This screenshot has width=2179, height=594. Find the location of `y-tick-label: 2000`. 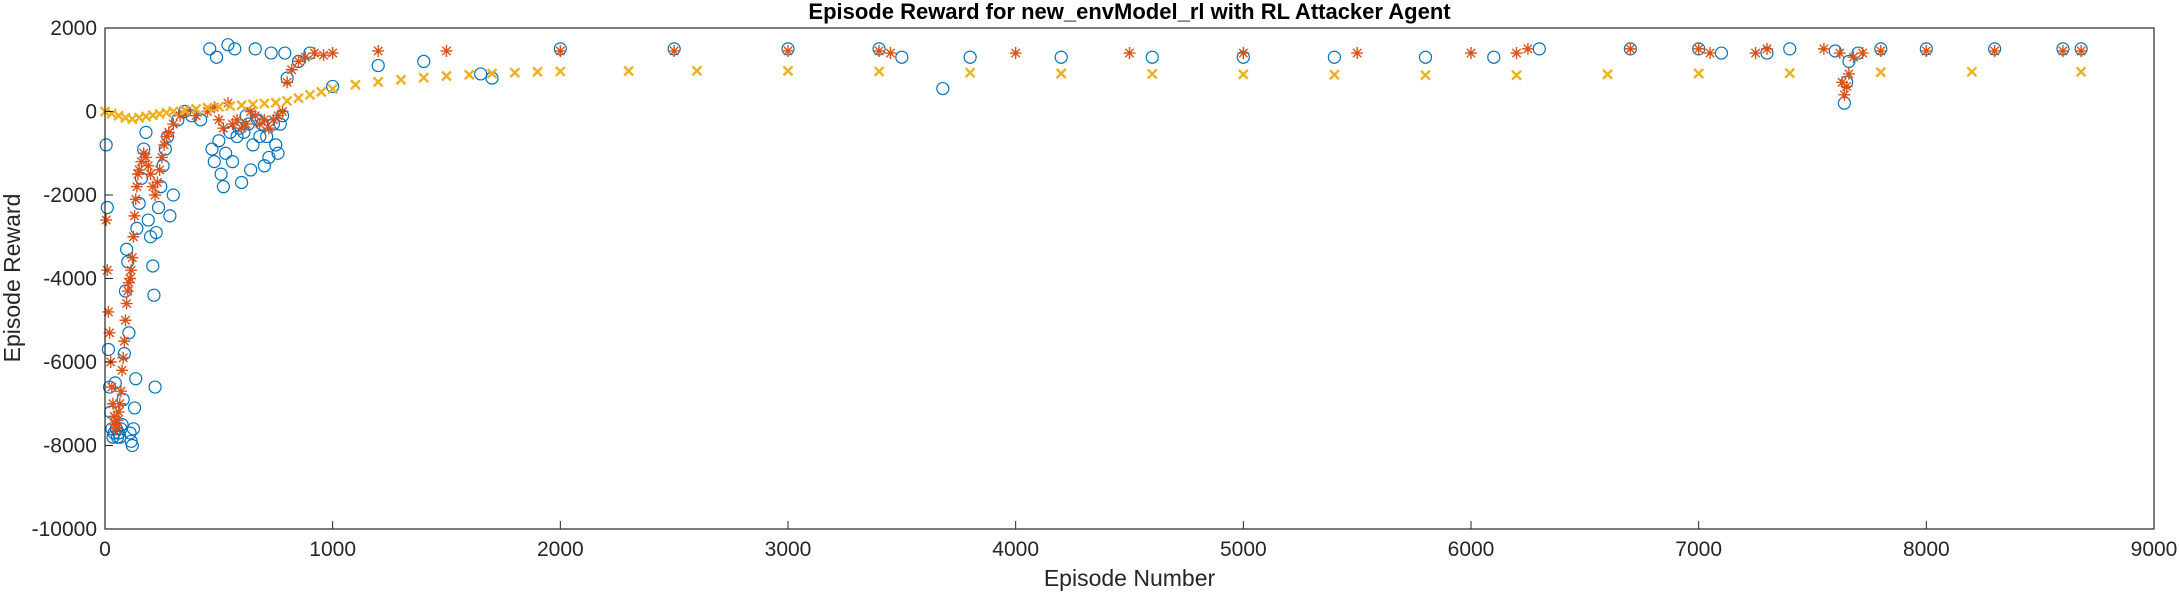

y-tick-label: 2000 is located at coordinates (73, 28).